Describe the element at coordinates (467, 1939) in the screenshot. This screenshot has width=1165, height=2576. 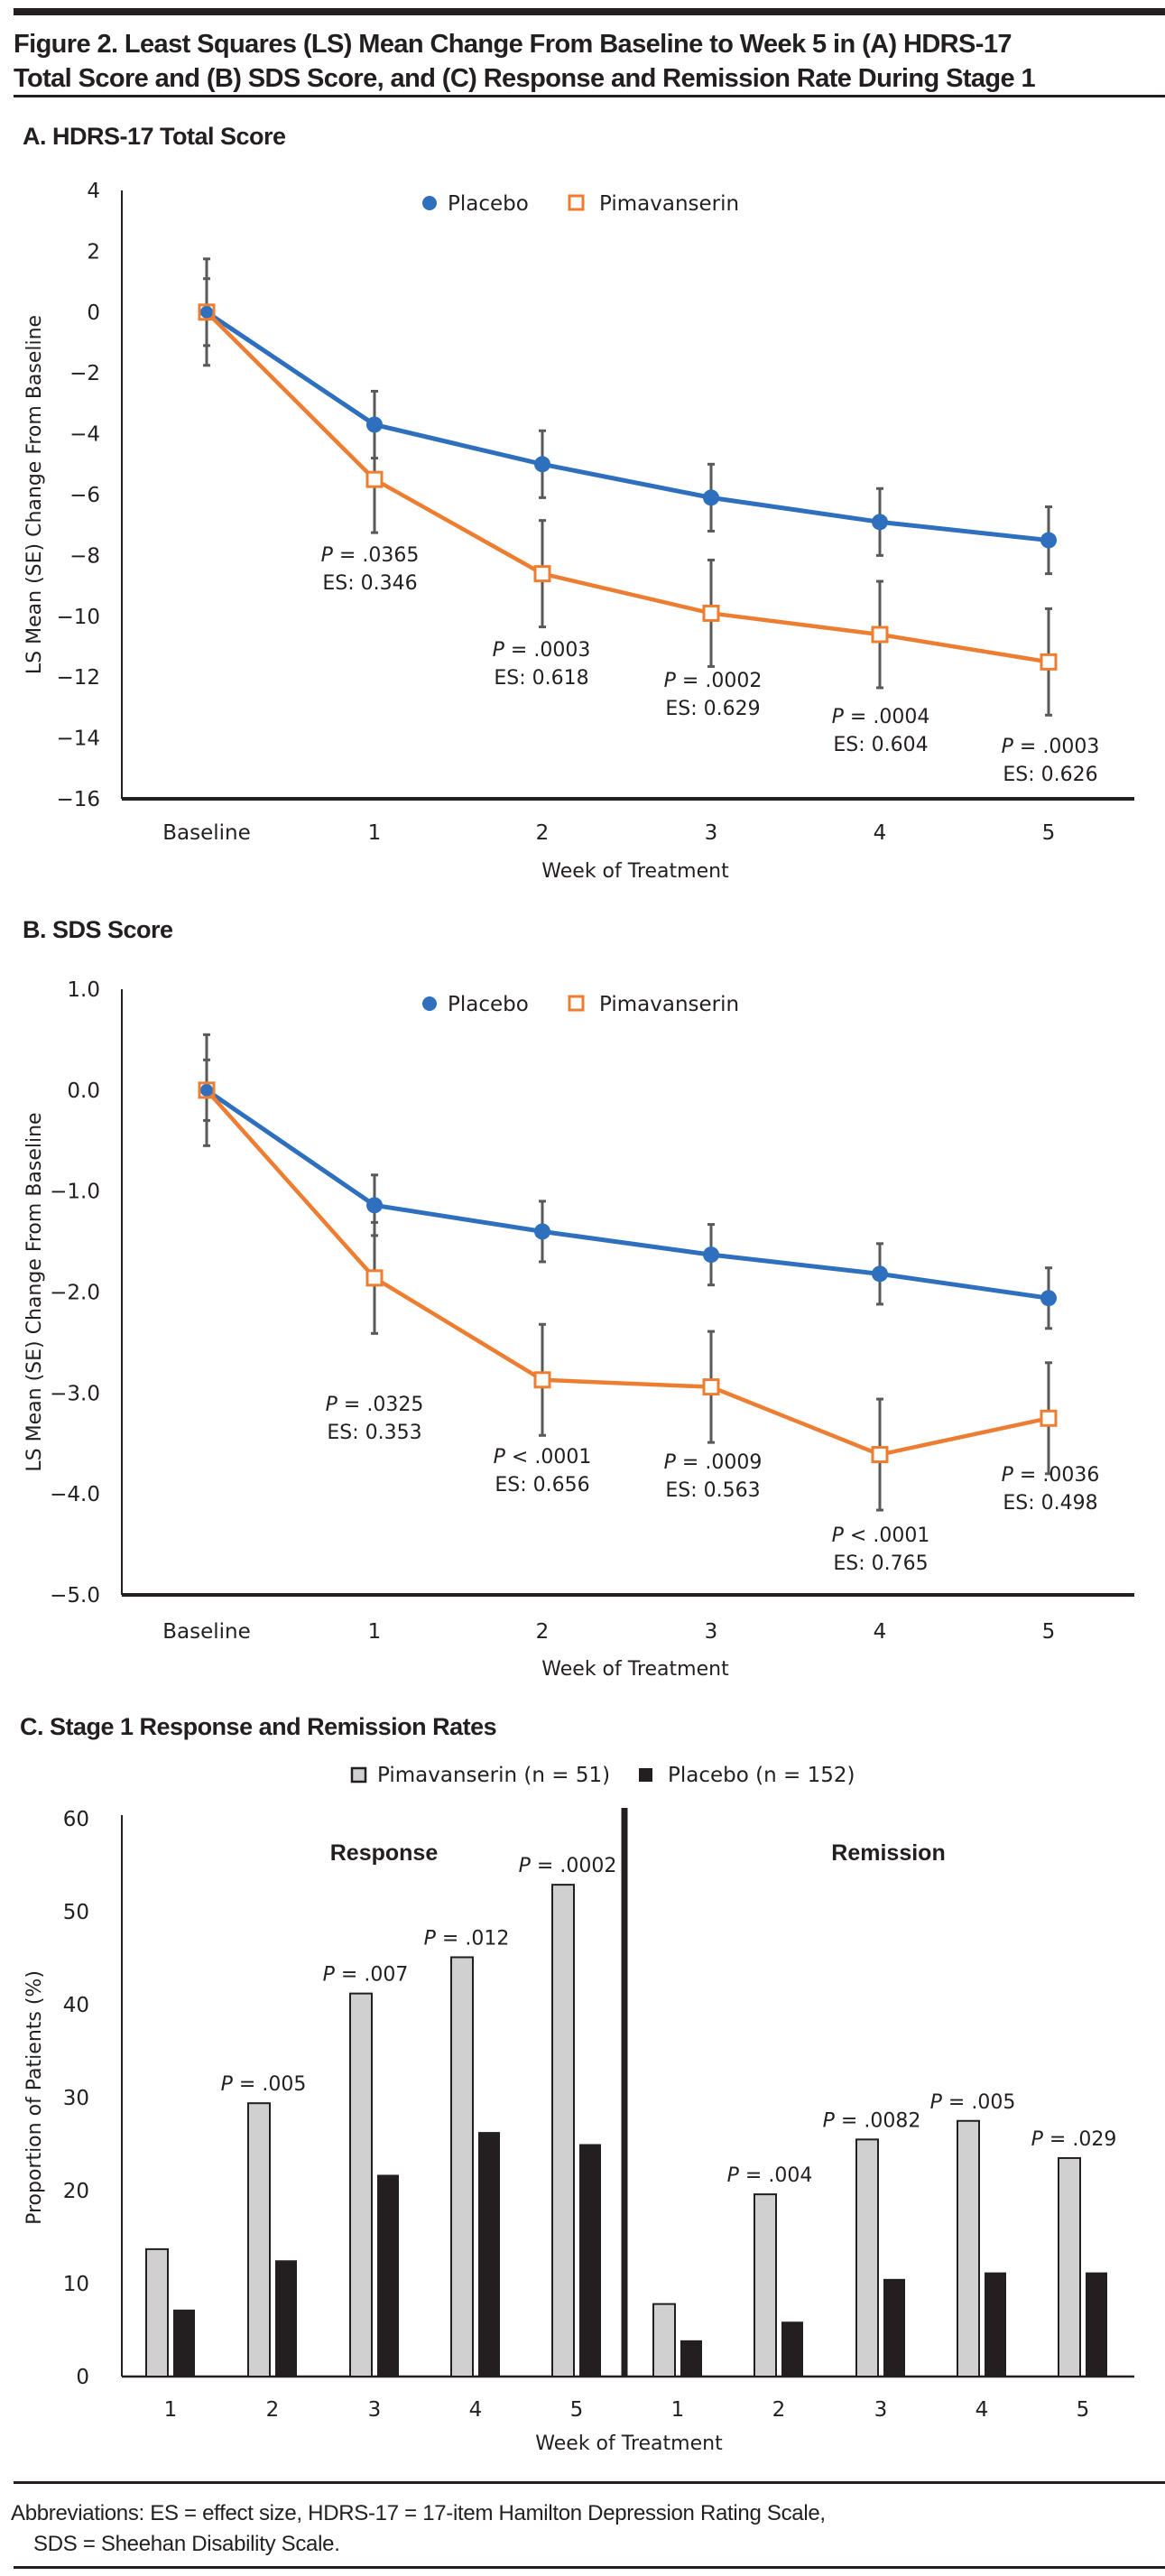
I see `p-value-annotation: P = .012` at that location.